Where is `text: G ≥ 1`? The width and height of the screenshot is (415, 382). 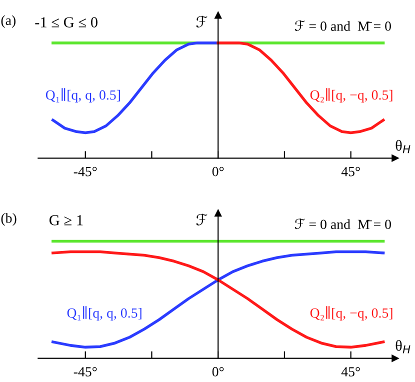 text: G ≥ 1 is located at coordinates (66, 220).